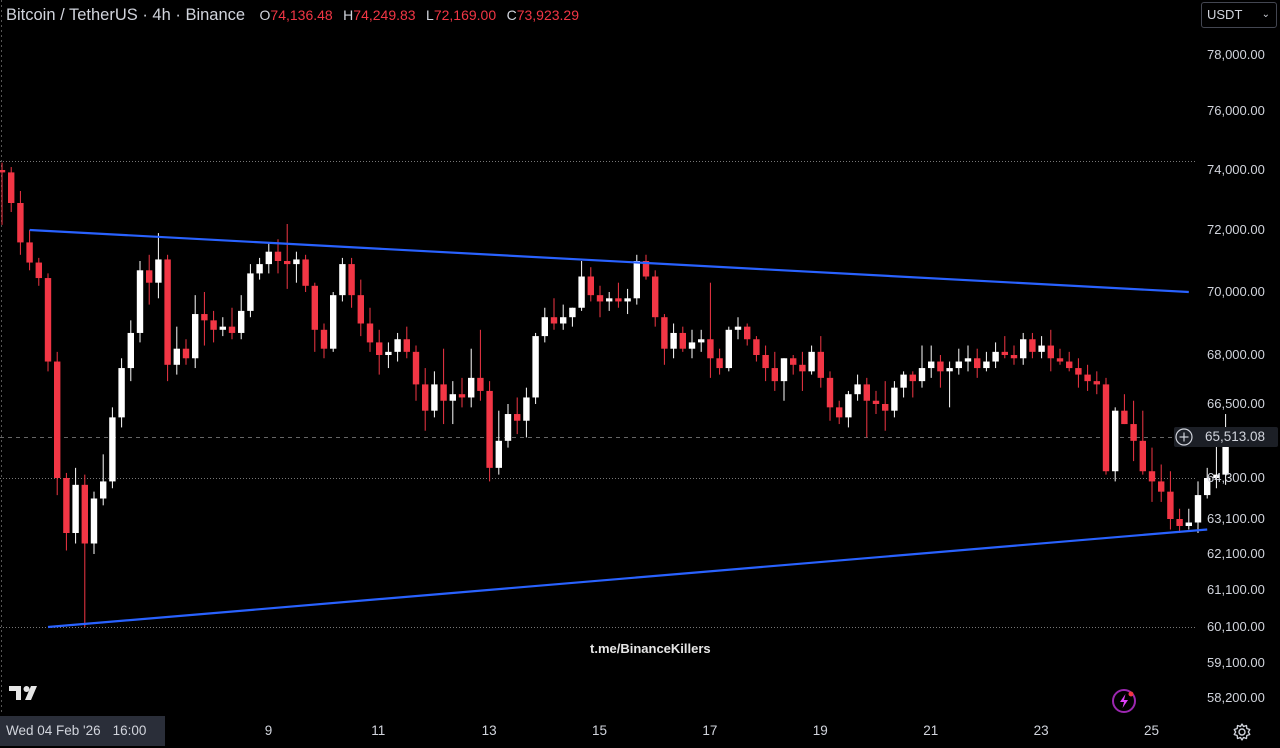 The image size is (1280, 748). Describe the element at coordinates (489, 730) in the screenshot. I see `time-axis-label: 13` at that location.